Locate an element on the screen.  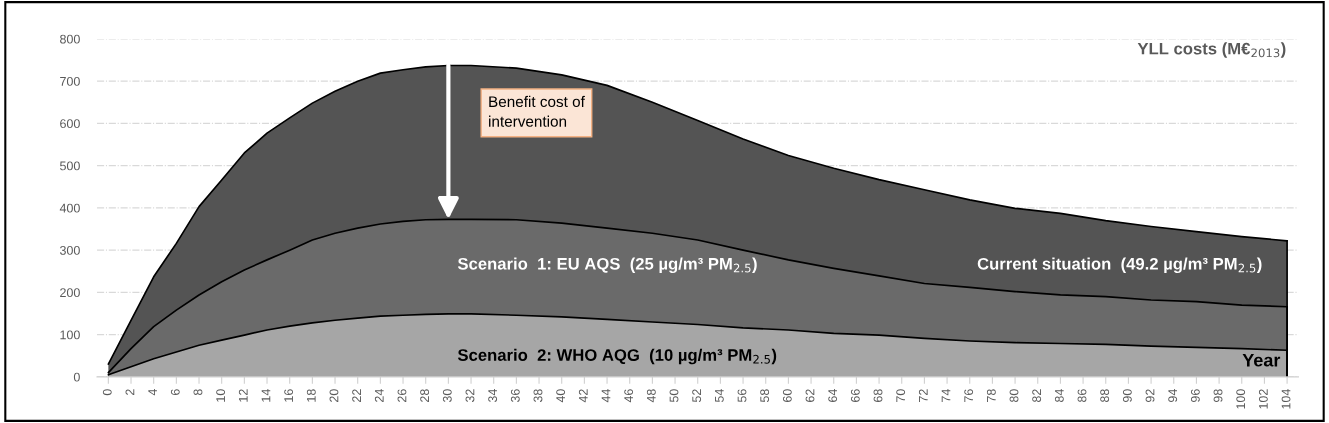
y-tick-label: 600 is located at coordinates (70, 124).